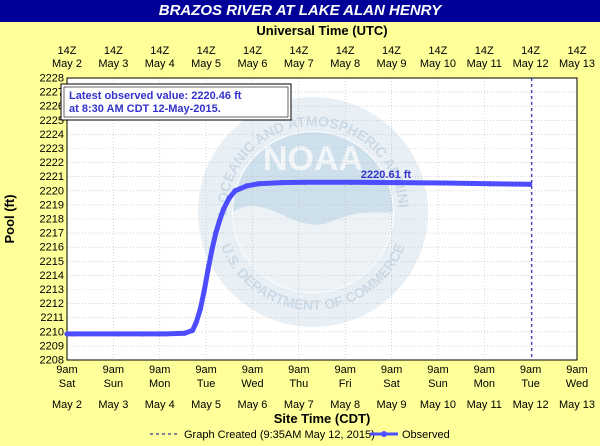 This screenshot has height=446, width=600. What do you see at coordinates (52, 149) in the screenshot?
I see `y-tick-label: 2223` at bounding box center [52, 149].